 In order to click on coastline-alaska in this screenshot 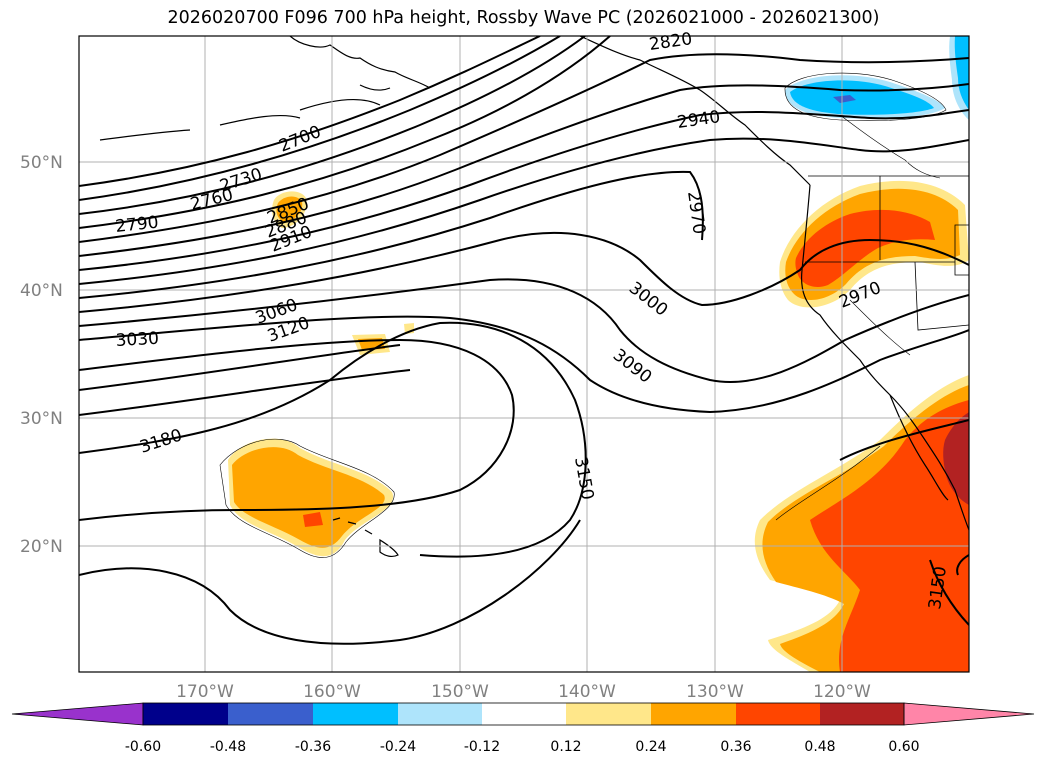, I will do `click(455, 111)`.